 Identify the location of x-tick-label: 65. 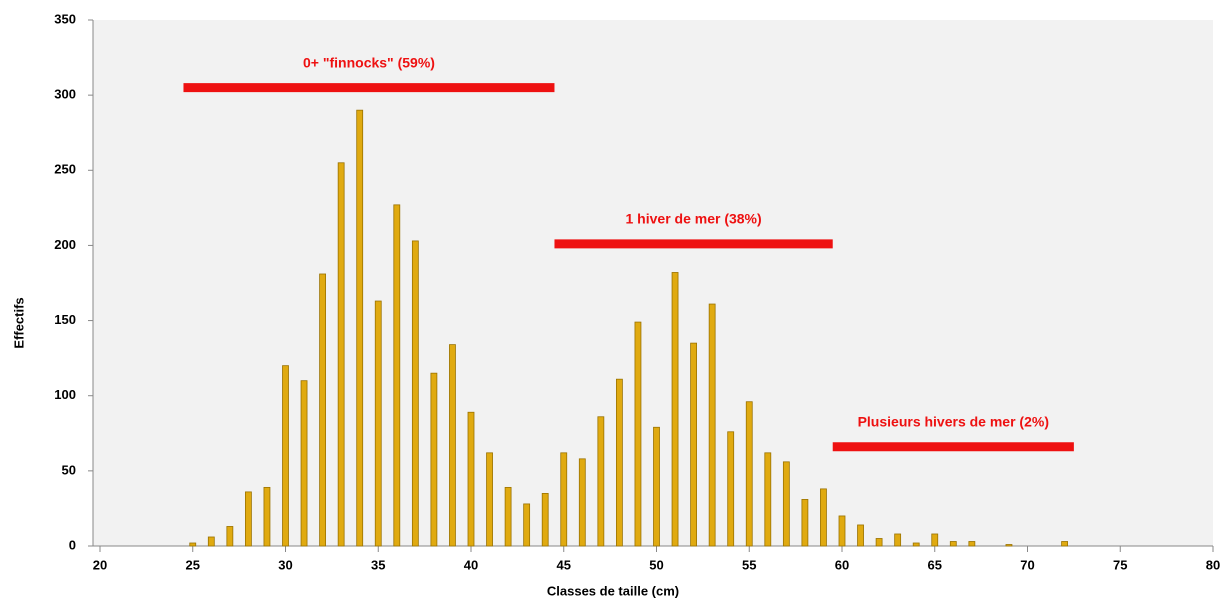
(935, 564).